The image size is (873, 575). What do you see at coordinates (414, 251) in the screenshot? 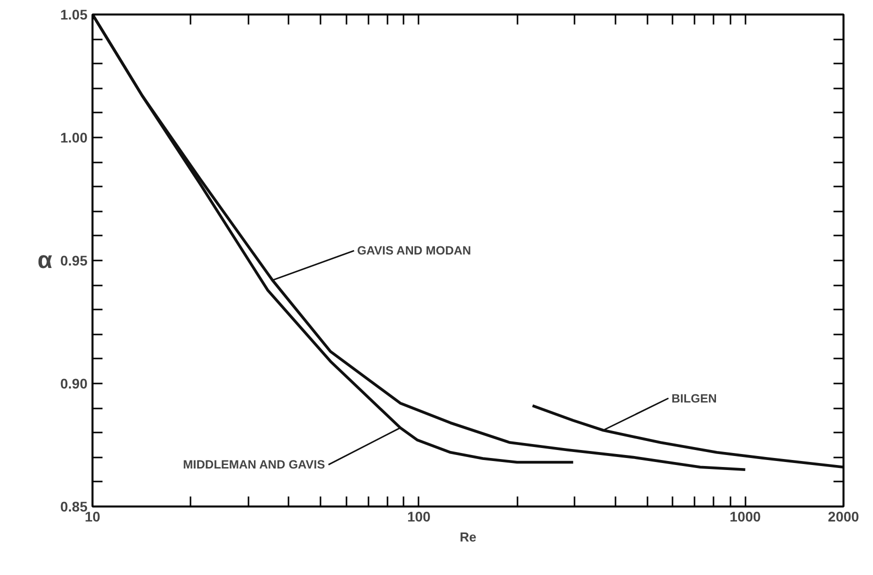
I see `annotation: GAVIS AND MODAN` at bounding box center [414, 251].